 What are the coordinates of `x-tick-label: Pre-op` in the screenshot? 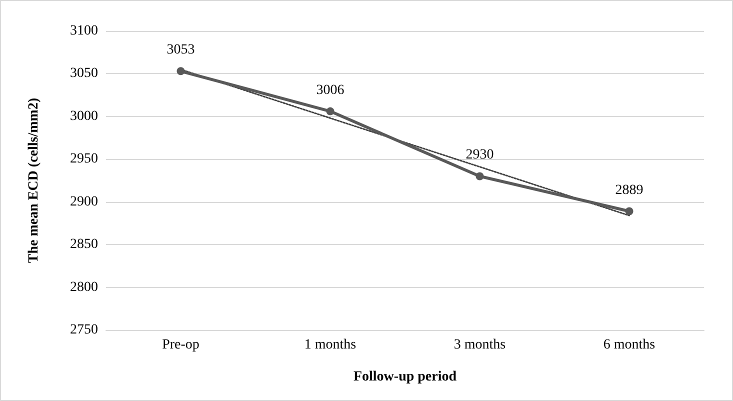 It's located at (181, 345).